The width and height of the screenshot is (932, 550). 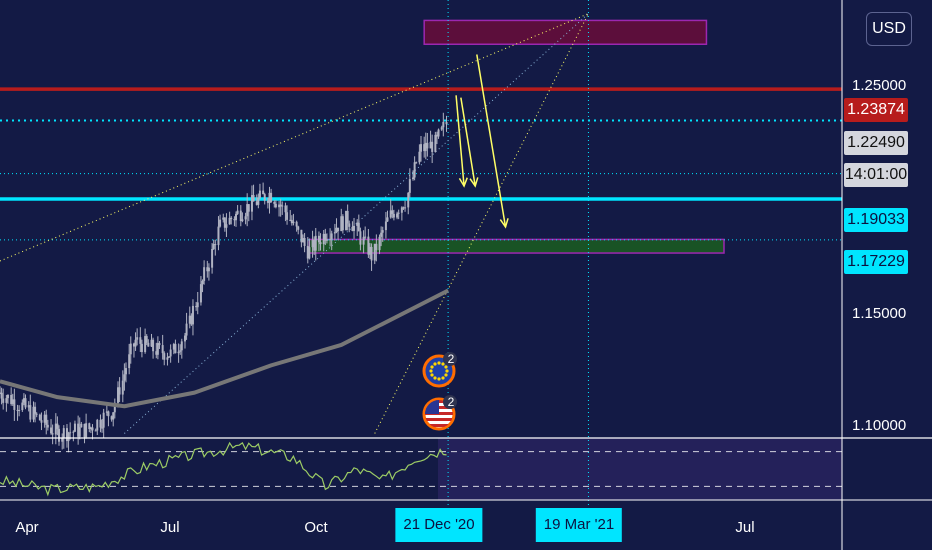 I want to click on time-label-oct: Oct, so click(x=316, y=527).